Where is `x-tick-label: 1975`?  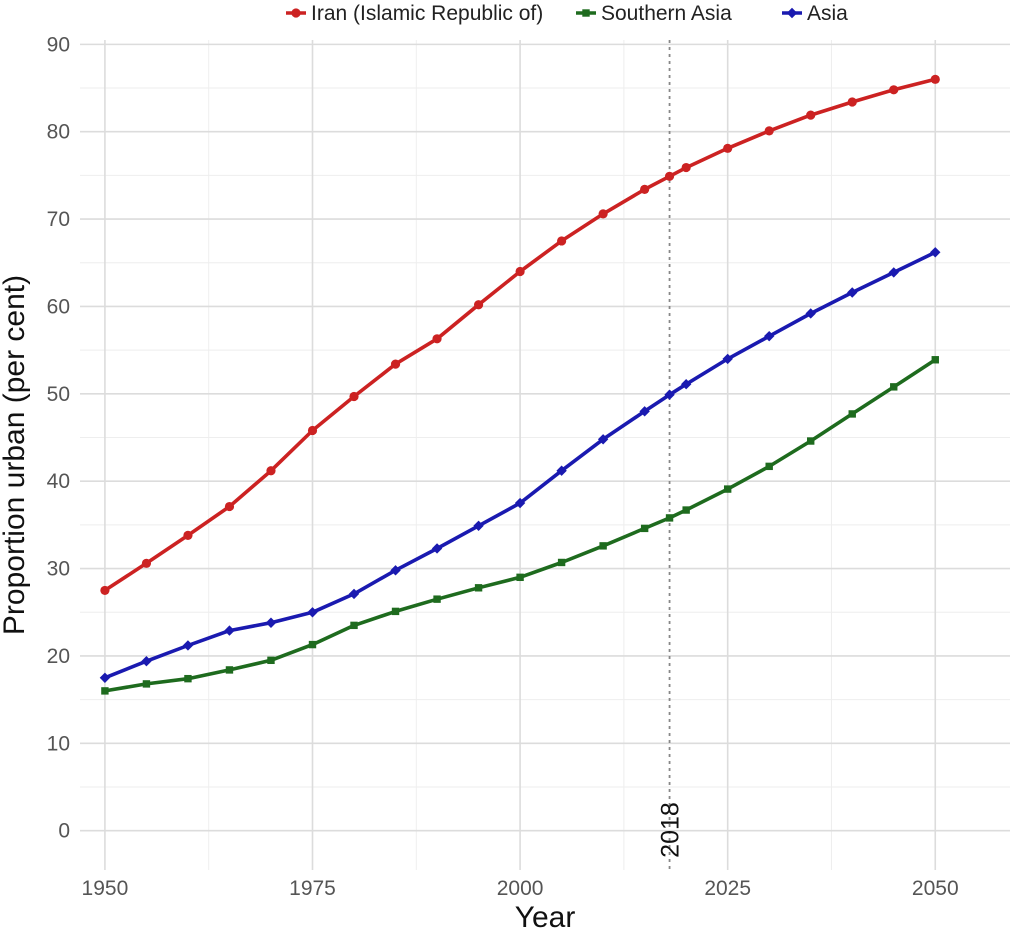 x-tick-label: 1975 is located at coordinates (312, 888).